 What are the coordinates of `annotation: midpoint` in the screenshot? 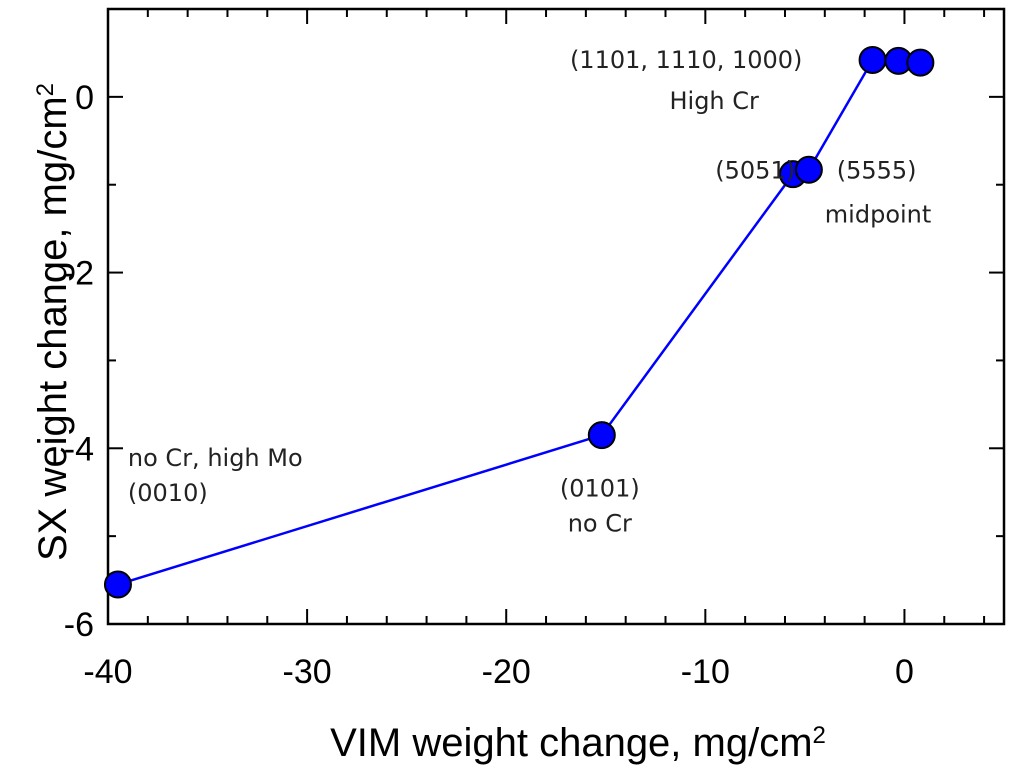 It's located at (878, 214).